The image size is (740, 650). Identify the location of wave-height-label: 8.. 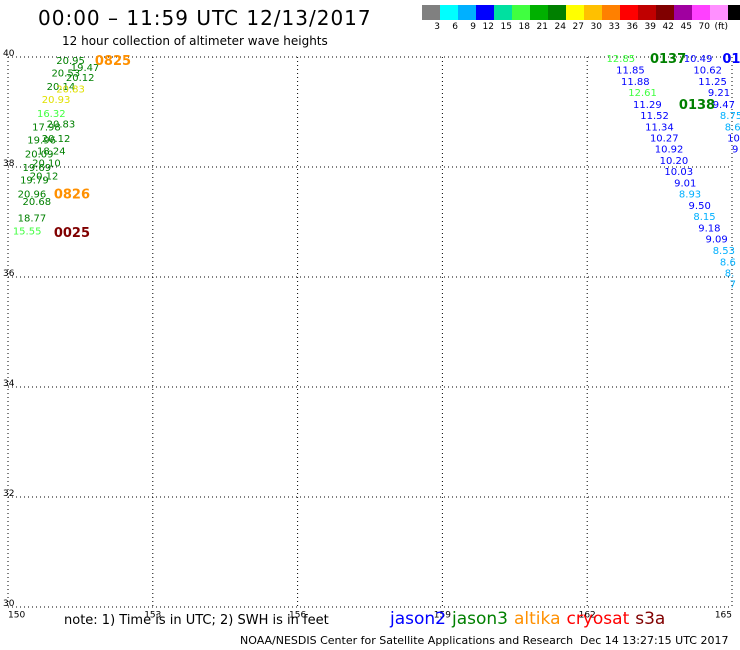
(730, 274).